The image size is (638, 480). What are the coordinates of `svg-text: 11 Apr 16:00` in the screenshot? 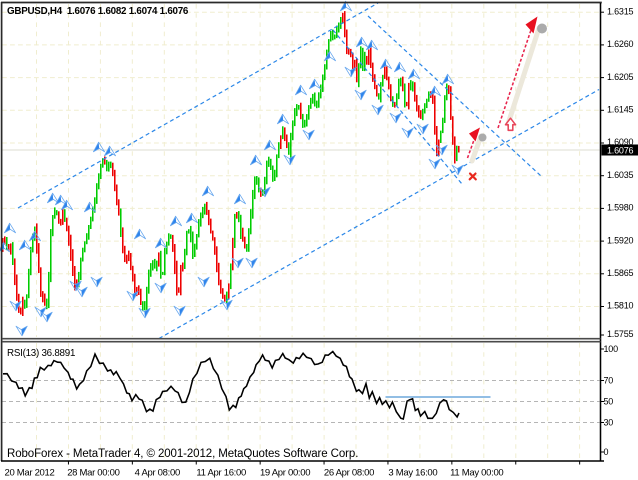 It's located at (221, 473).